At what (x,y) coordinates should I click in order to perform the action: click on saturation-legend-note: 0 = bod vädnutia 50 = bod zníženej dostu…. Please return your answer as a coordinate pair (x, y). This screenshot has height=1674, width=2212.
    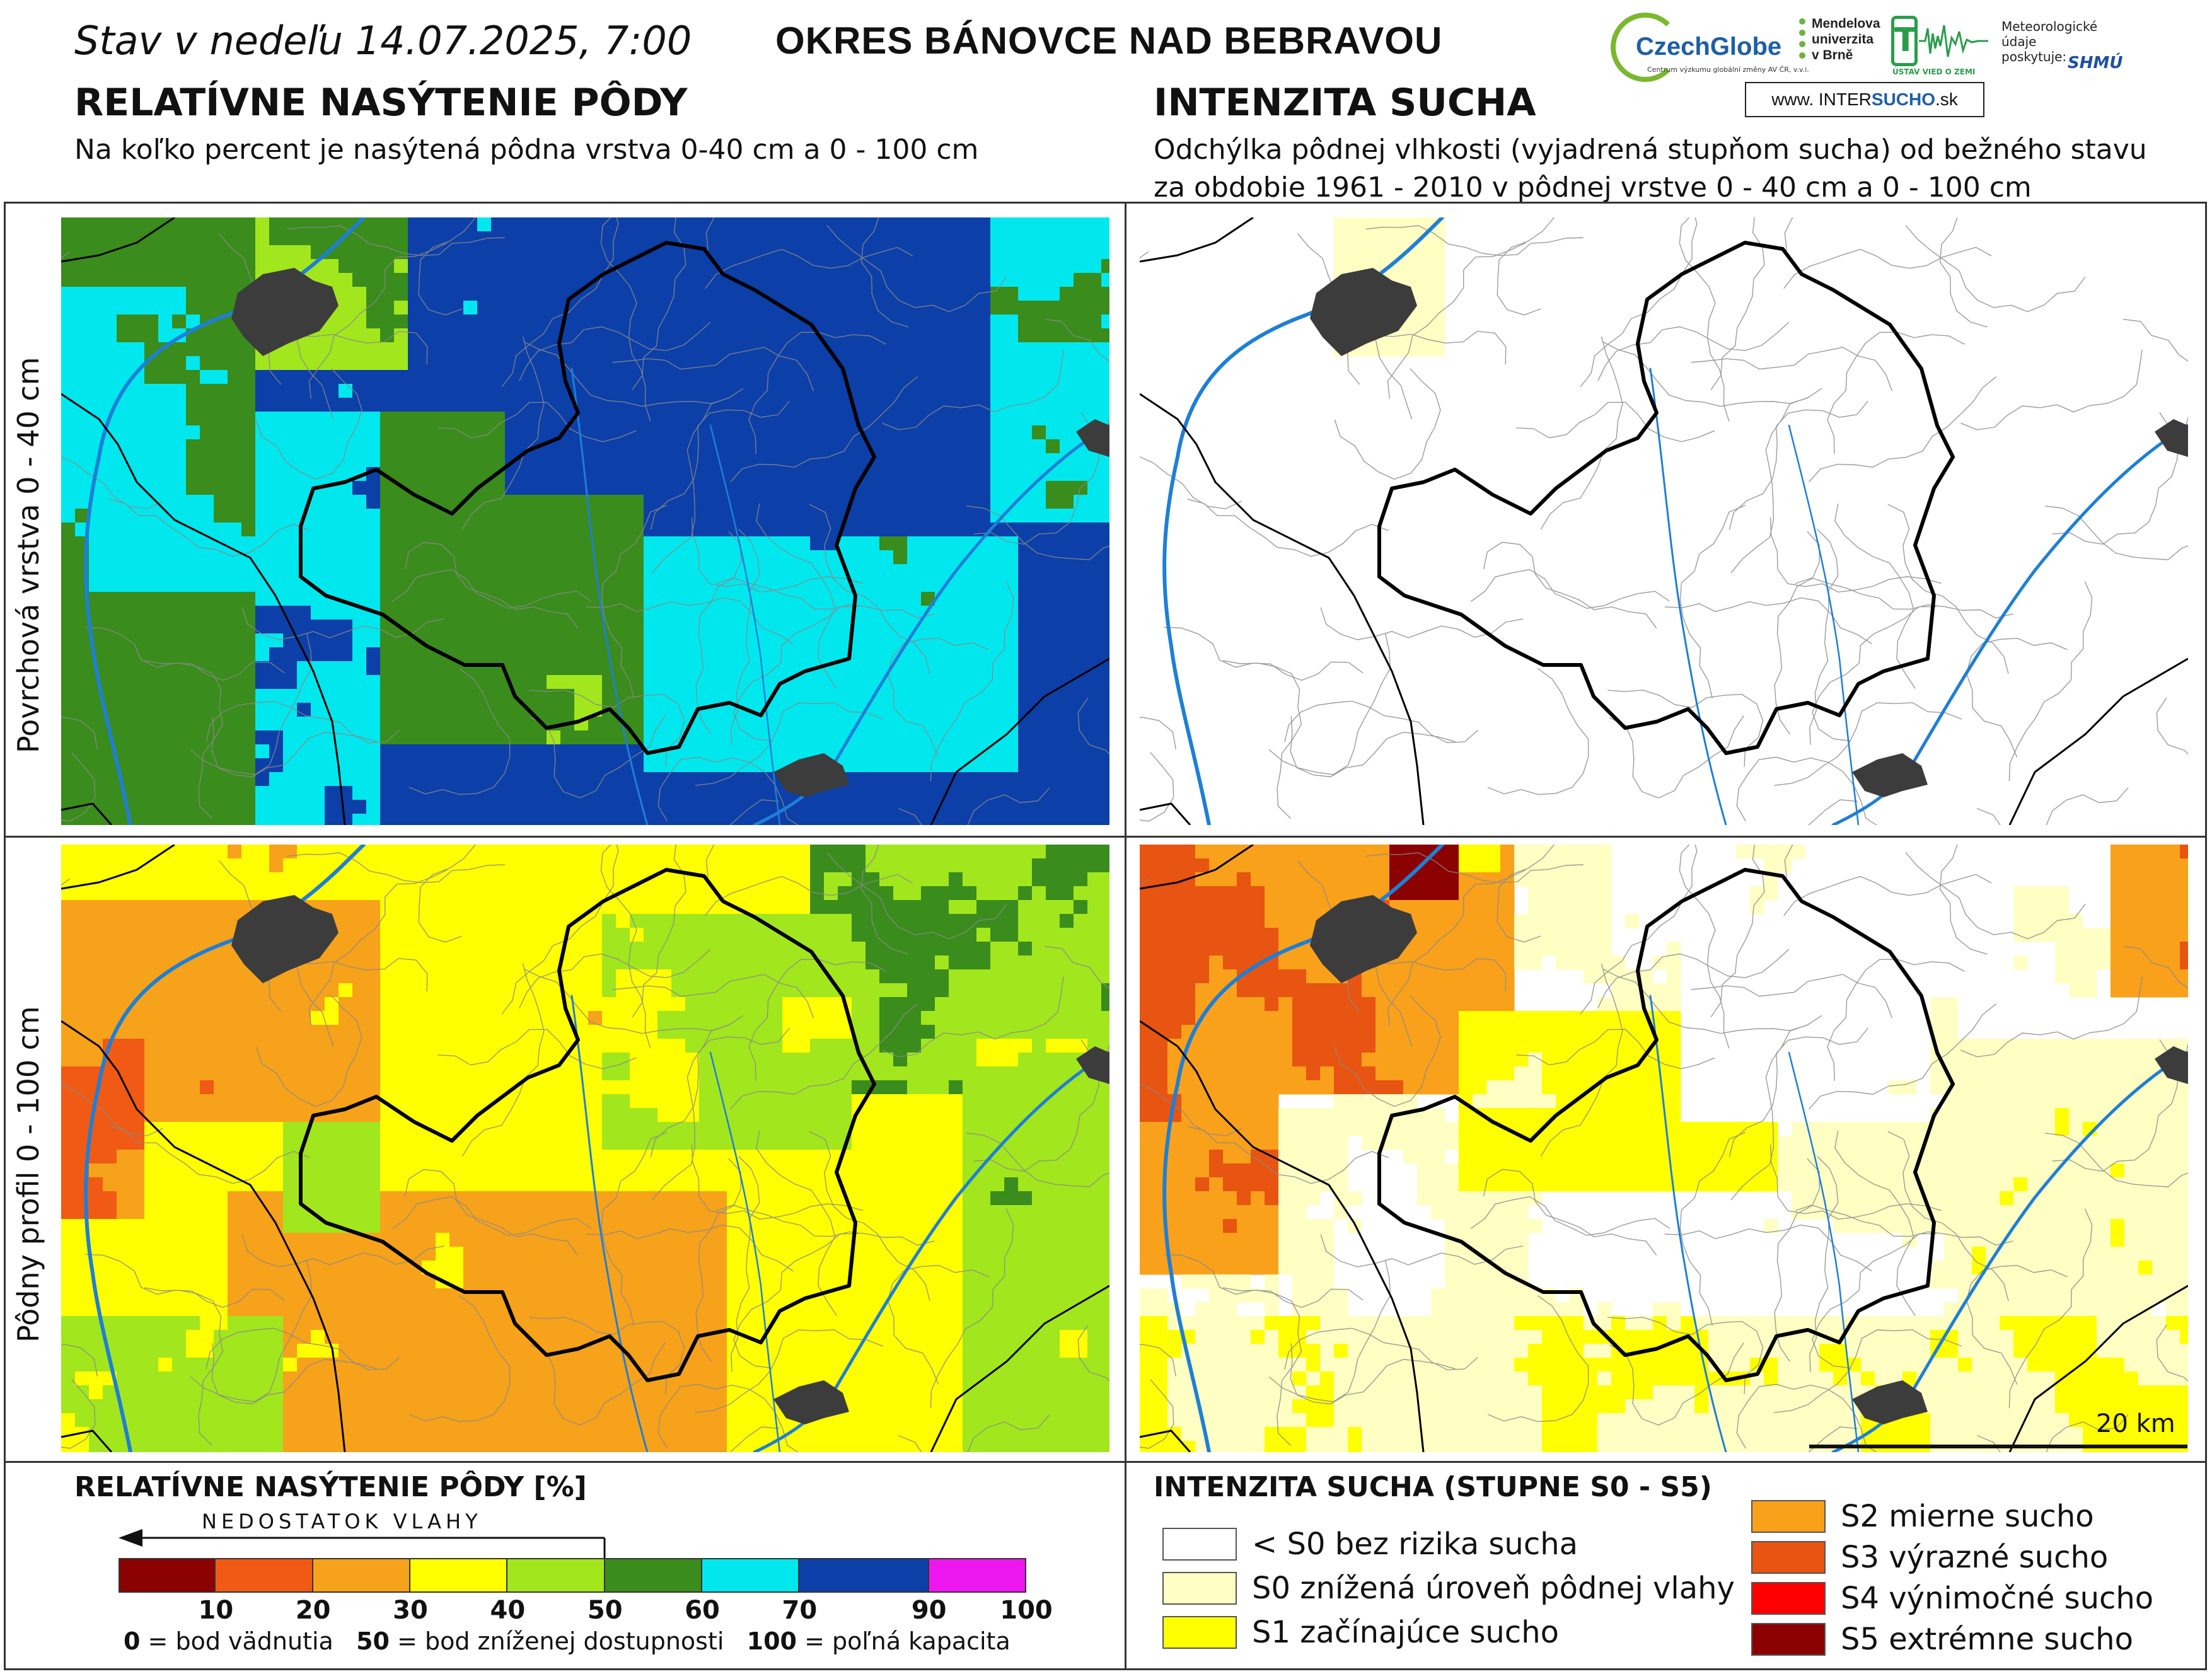
    Looking at the image, I should click on (567, 1641).